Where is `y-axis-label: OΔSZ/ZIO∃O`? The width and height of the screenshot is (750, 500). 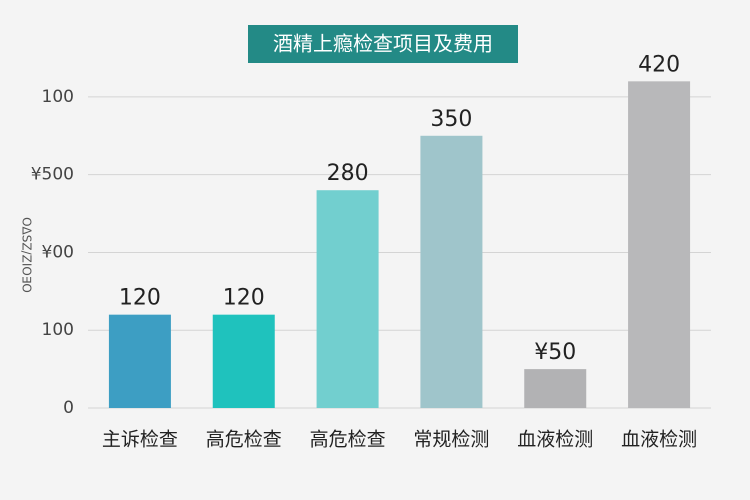
y-axis-label: OΔSZ/ZIO∃O is located at coordinates (27, 255).